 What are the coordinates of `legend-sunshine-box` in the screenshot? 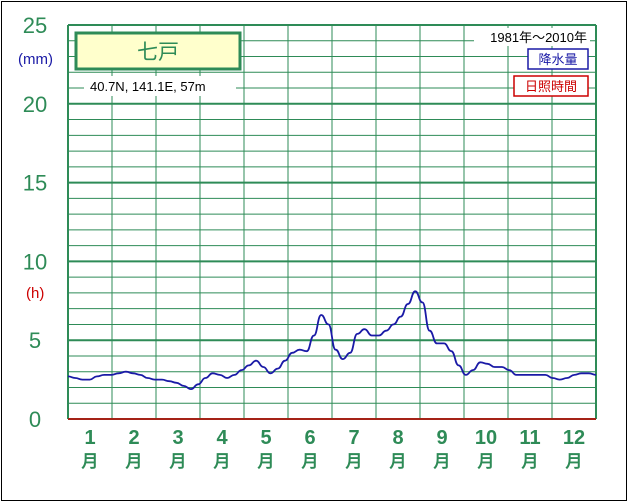 It's located at (551, 86).